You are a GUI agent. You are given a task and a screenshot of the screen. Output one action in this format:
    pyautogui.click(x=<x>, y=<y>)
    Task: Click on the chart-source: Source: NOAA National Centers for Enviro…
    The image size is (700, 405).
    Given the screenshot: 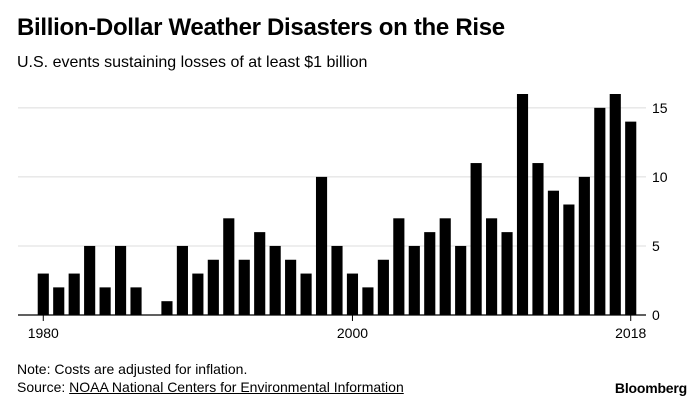 What is the action you would take?
    pyautogui.click(x=210, y=387)
    